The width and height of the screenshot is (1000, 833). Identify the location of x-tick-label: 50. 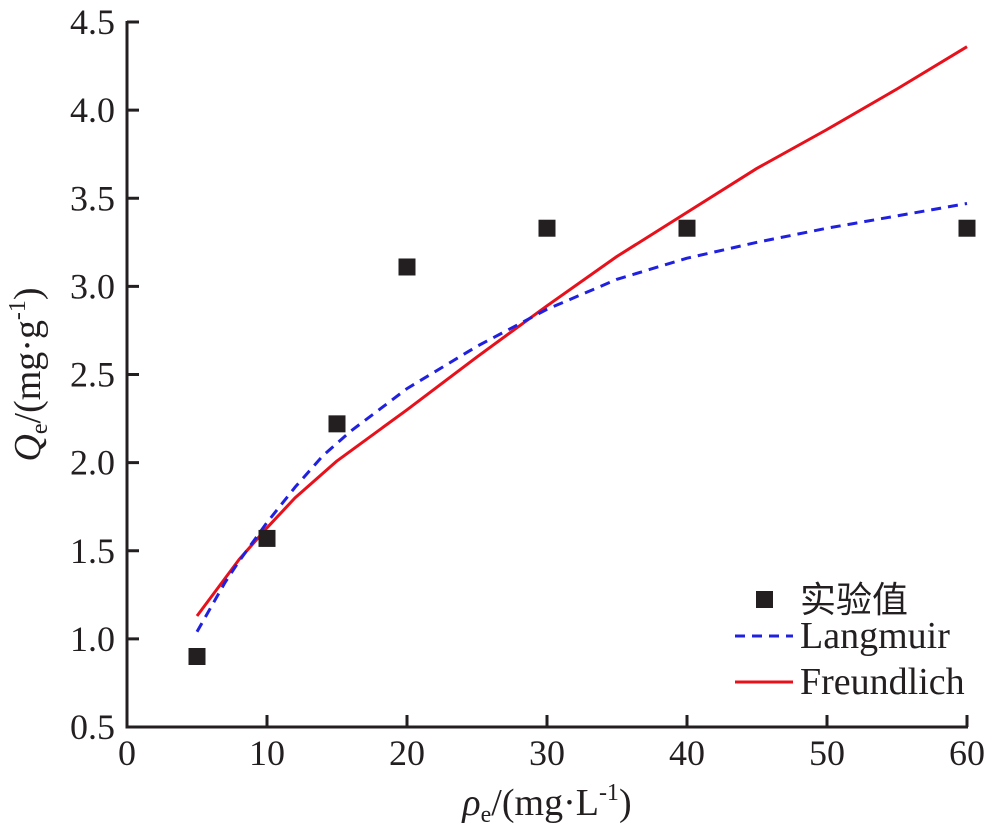
(827, 753).